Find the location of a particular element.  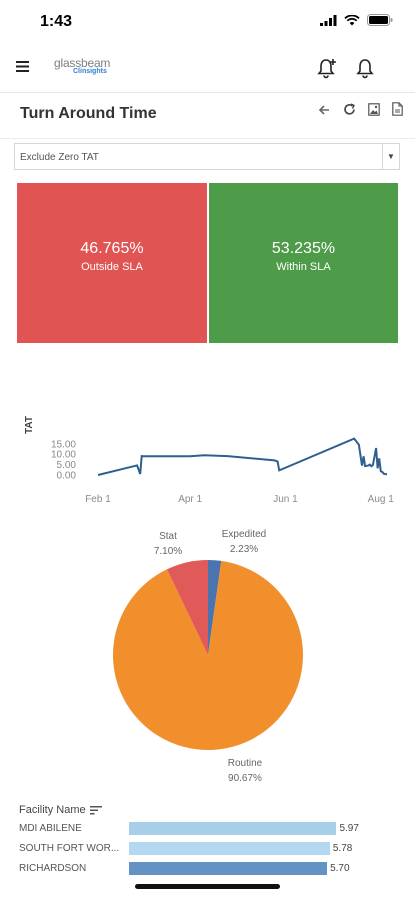

status-icons is located at coordinates (356, 20).